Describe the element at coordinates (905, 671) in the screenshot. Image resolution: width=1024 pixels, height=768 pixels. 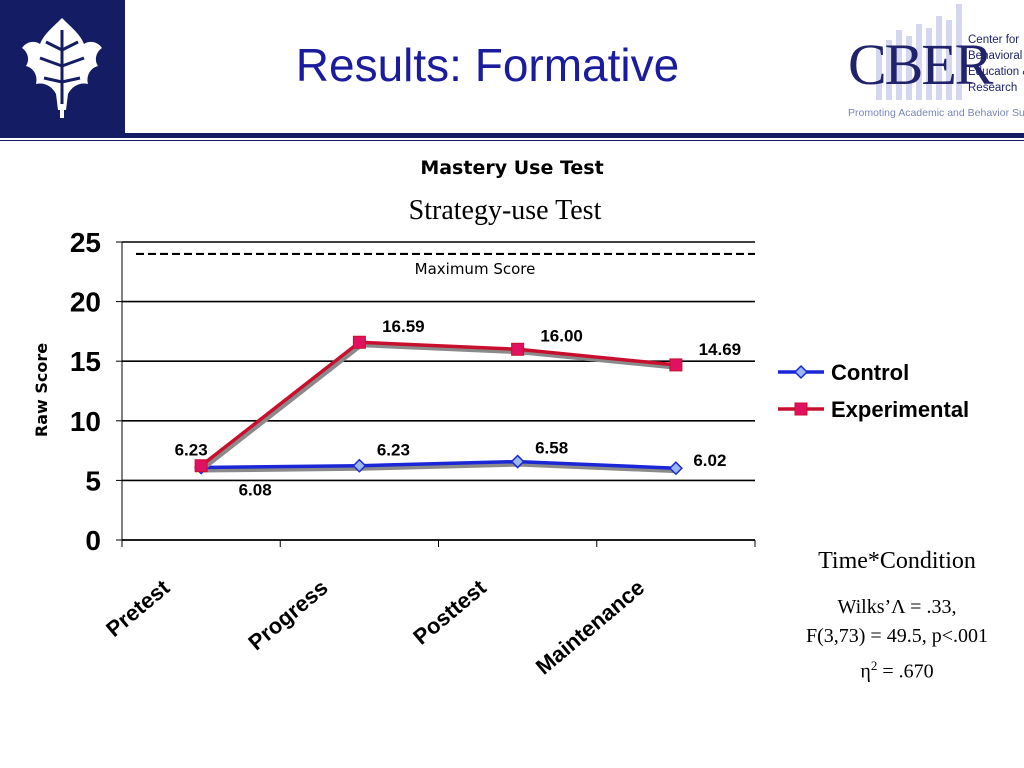
I see `stats-eta-value: = .670` at that location.